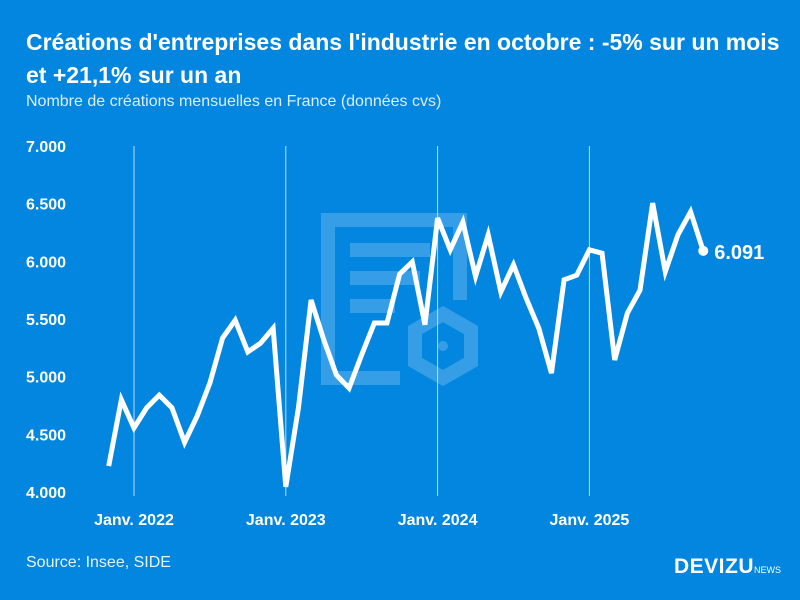 Image resolution: width=800 pixels, height=600 pixels. I want to click on source-note: Source: Insee, SIDE, so click(98, 562).